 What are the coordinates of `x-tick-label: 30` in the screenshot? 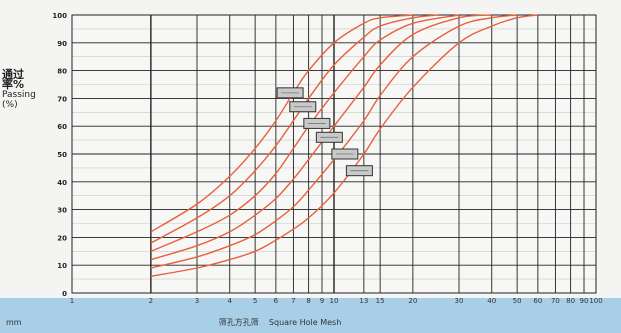 It's located at (459, 301).